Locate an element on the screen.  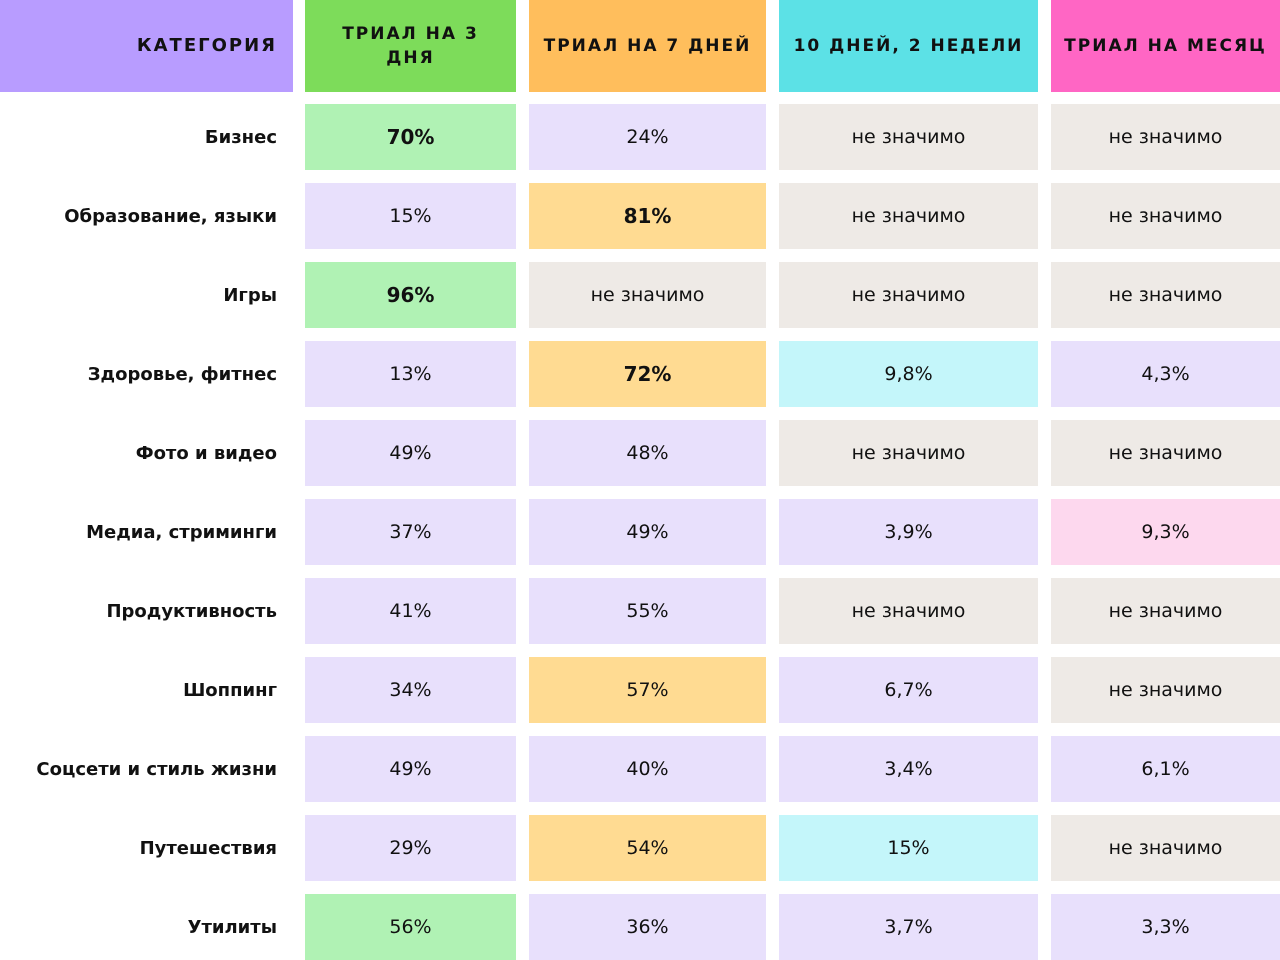
table-cell: 72% is located at coordinates (647, 374).